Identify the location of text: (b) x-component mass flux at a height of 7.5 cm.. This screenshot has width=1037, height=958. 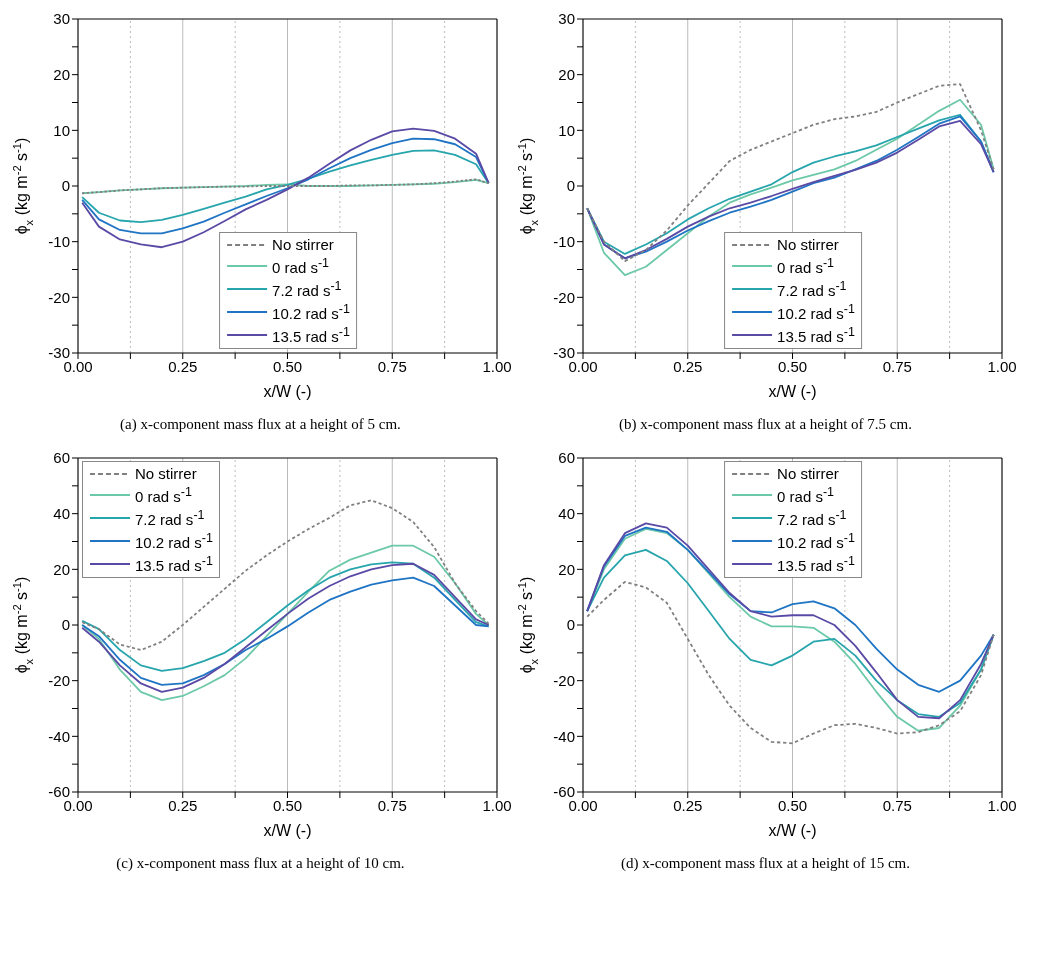
(765, 424).